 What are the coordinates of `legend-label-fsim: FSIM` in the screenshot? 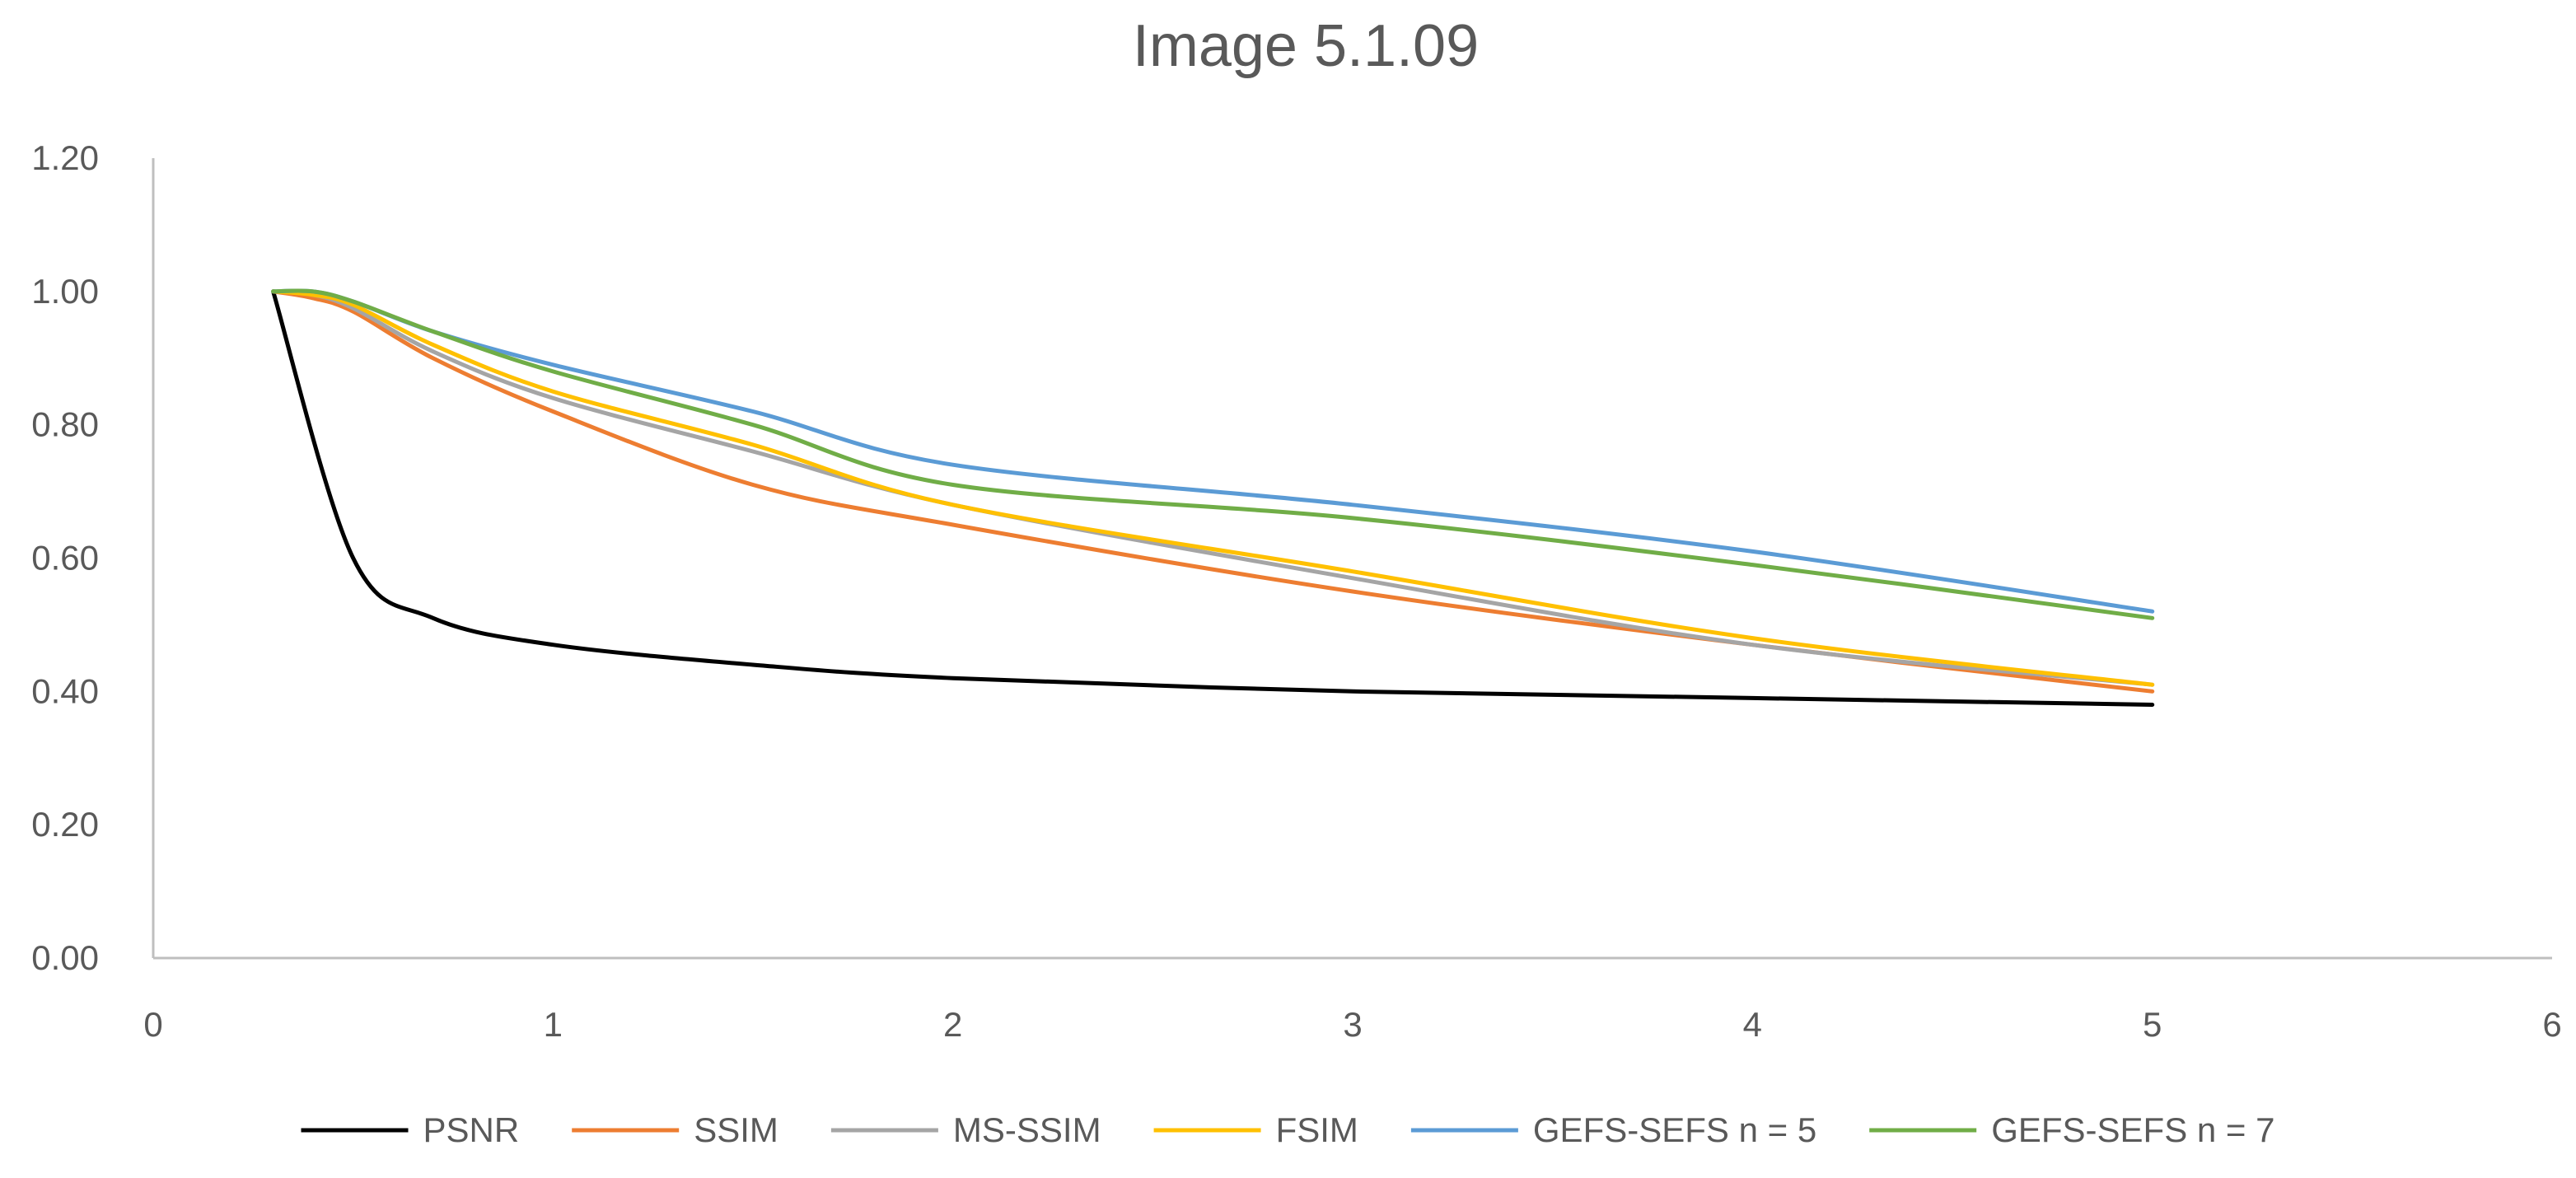 It's located at (1317, 1129).